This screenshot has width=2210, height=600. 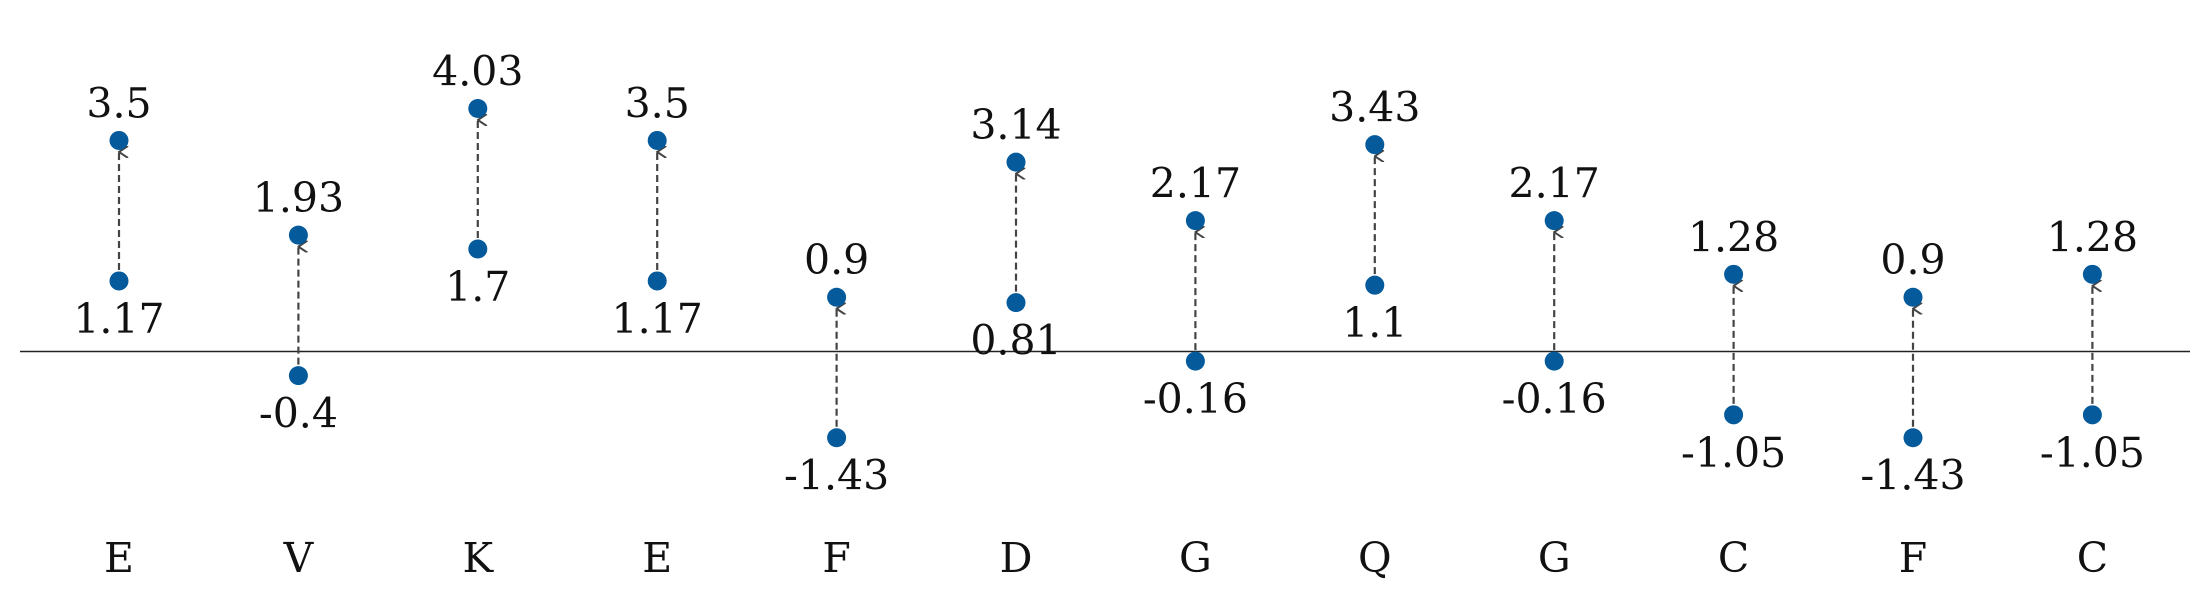 I want to click on start-value-label-5: 0.81, so click(x=1015, y=341).